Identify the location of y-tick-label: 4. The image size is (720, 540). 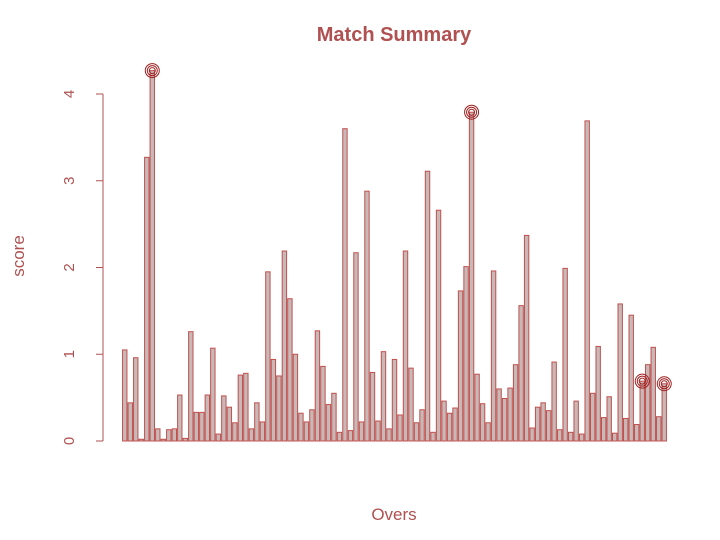
(69, 94).